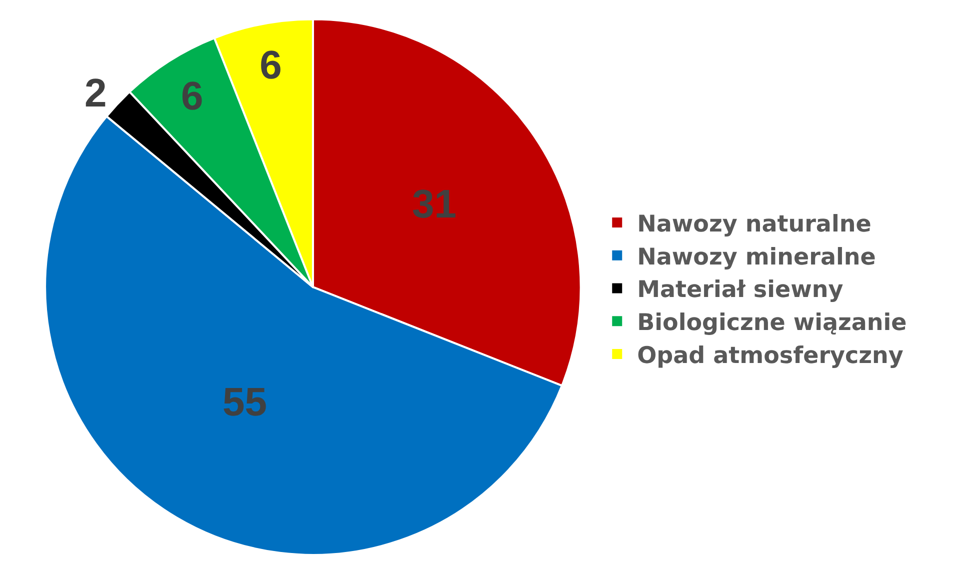  I want to click on data-label: 55, so click(245, 402).